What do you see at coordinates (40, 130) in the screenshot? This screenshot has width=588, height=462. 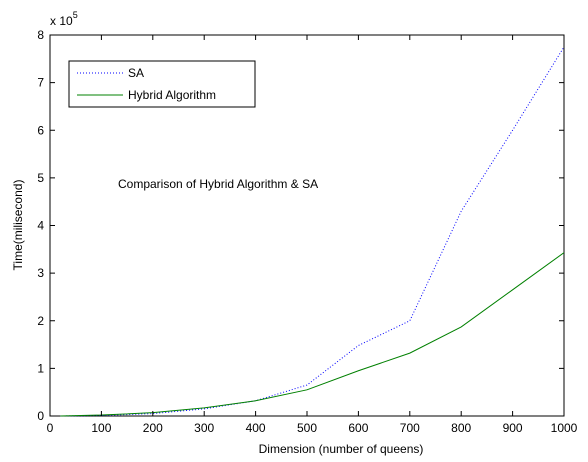 I see `y-tick-label: 6` at bounding box center [40, 130].